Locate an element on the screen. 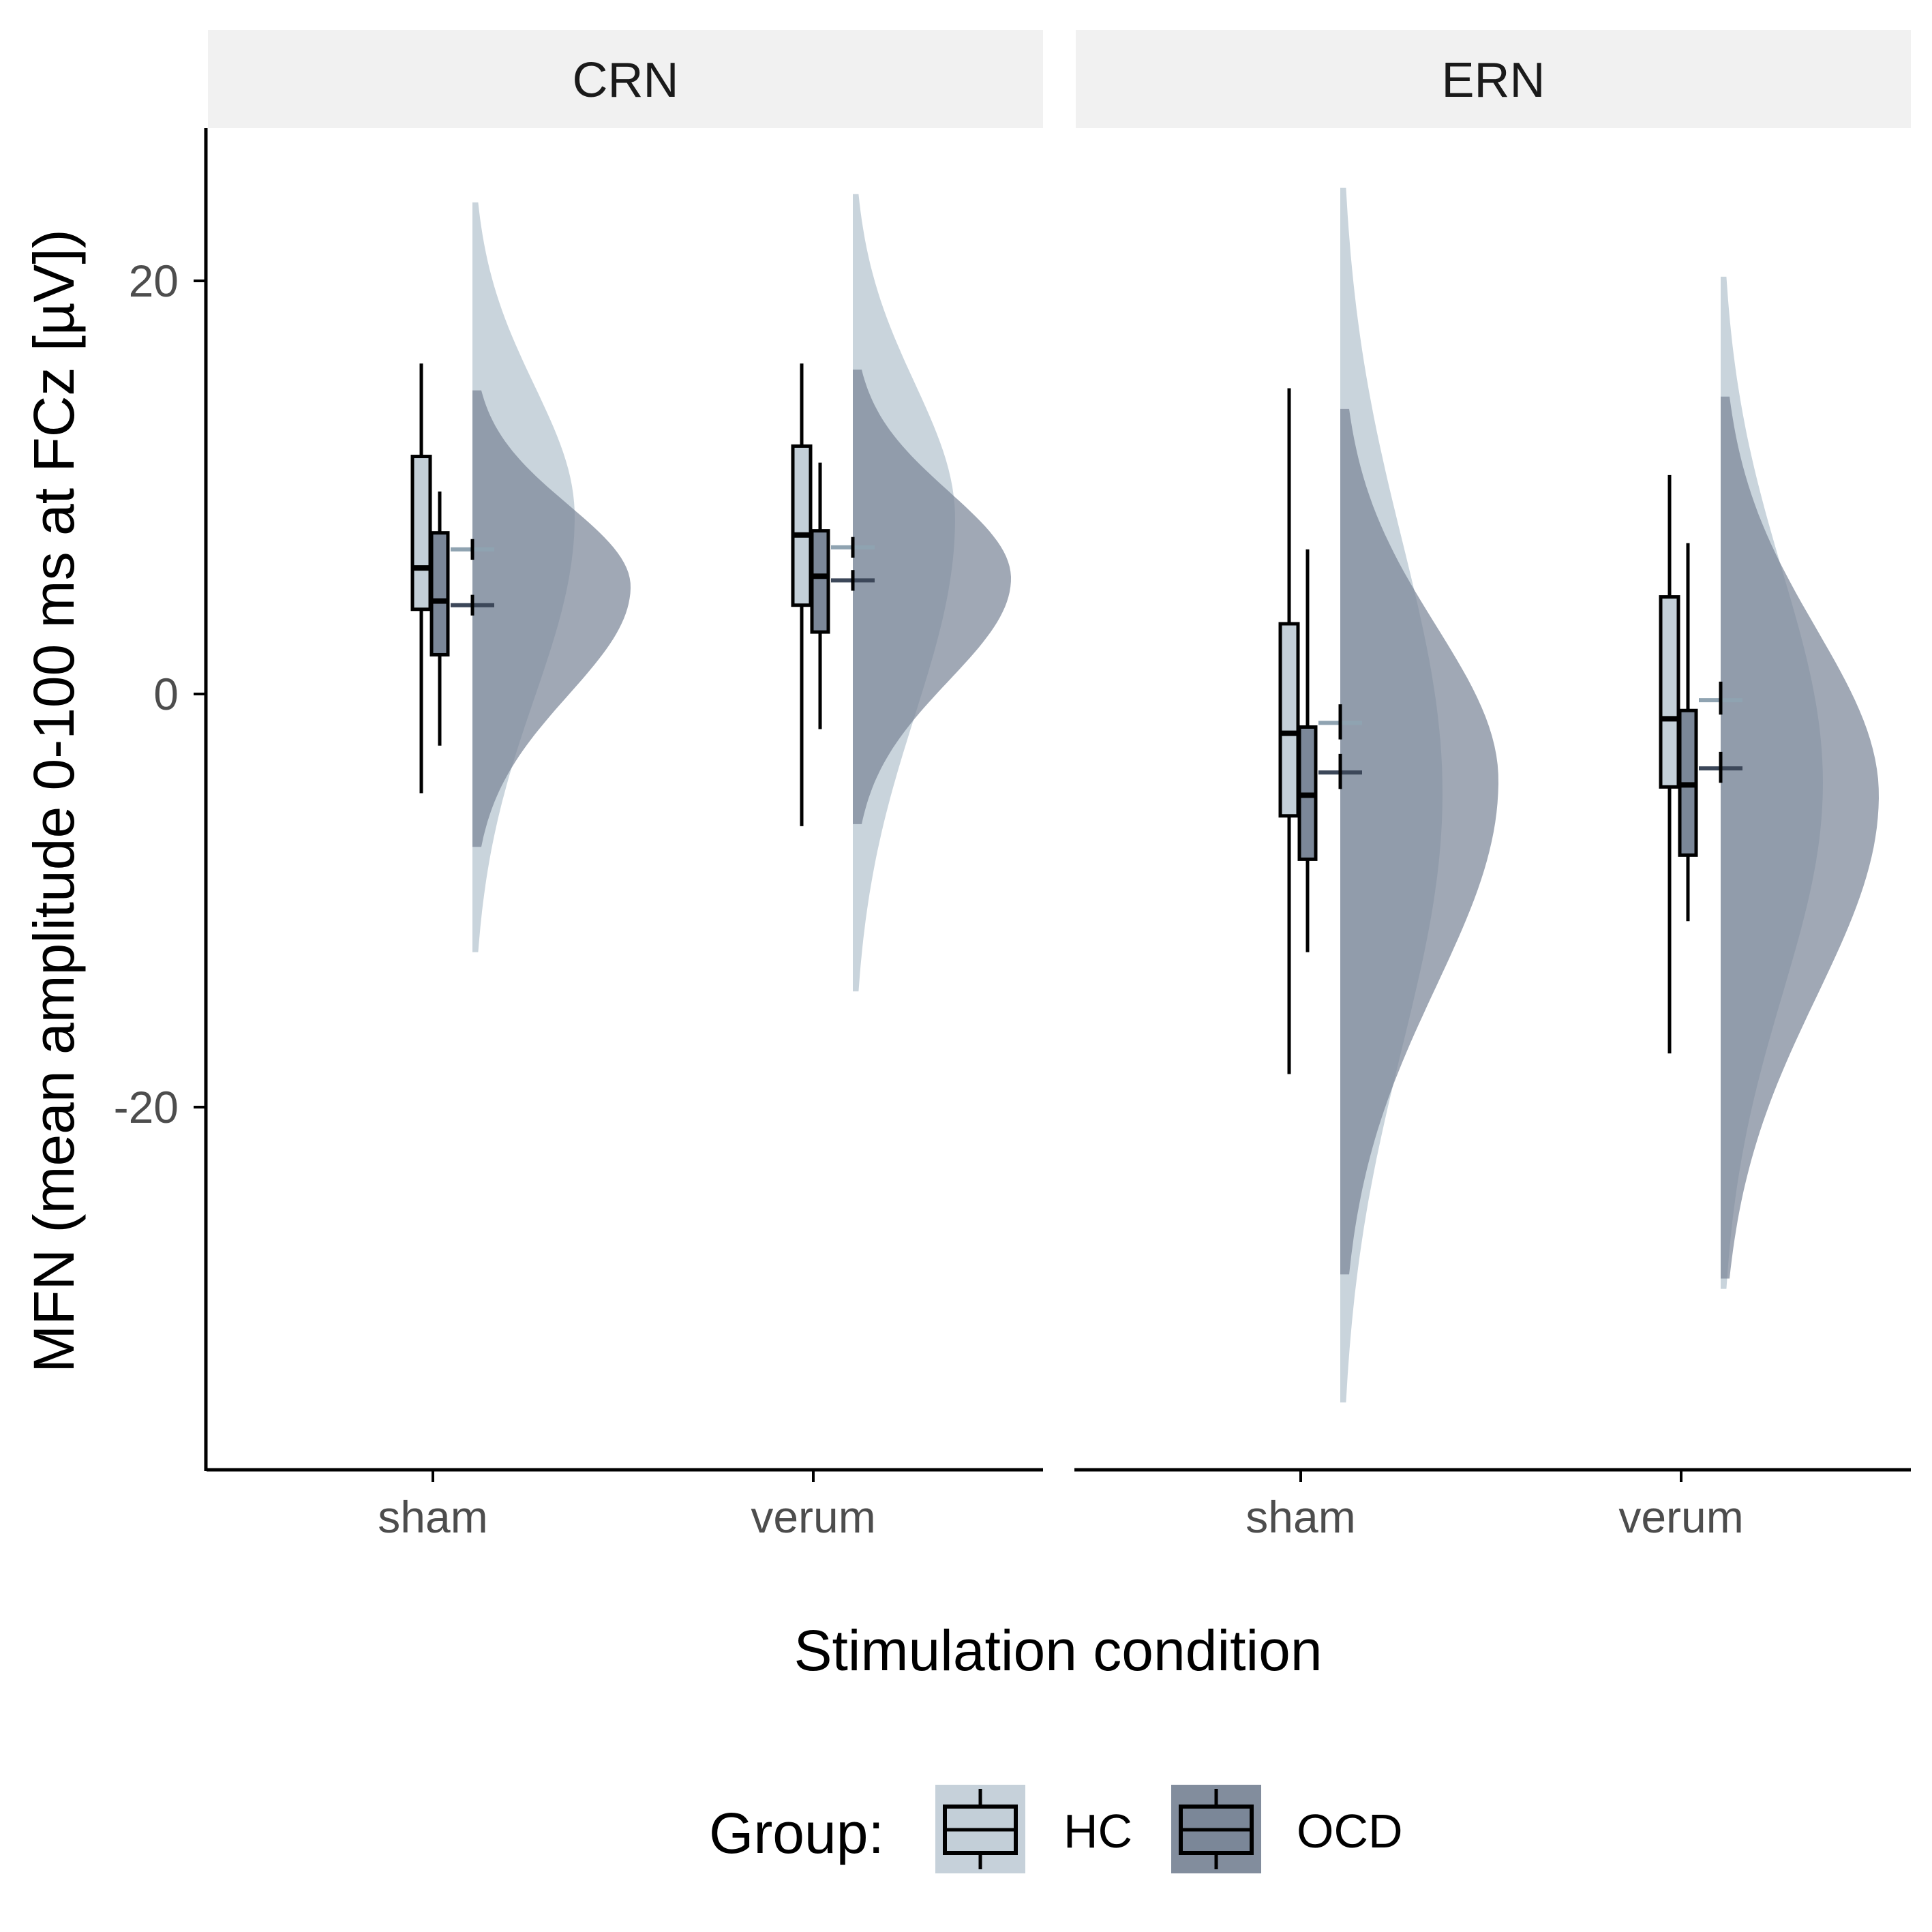 Image resolution: width=1932 pixels, height=1932 pixels. density-crn-sham-ocd is located at coordinates (551, 618).